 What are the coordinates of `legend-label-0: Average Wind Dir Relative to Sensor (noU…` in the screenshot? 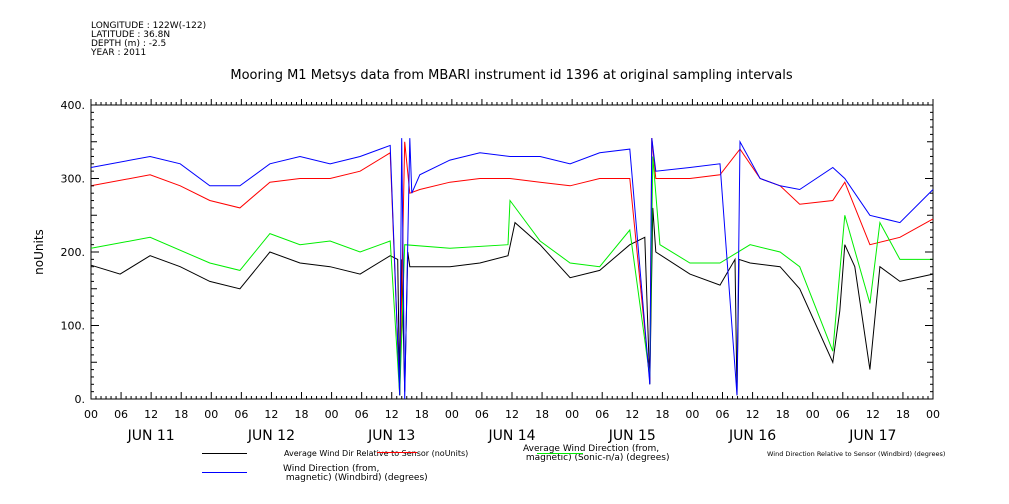 It's located at (376, 453).